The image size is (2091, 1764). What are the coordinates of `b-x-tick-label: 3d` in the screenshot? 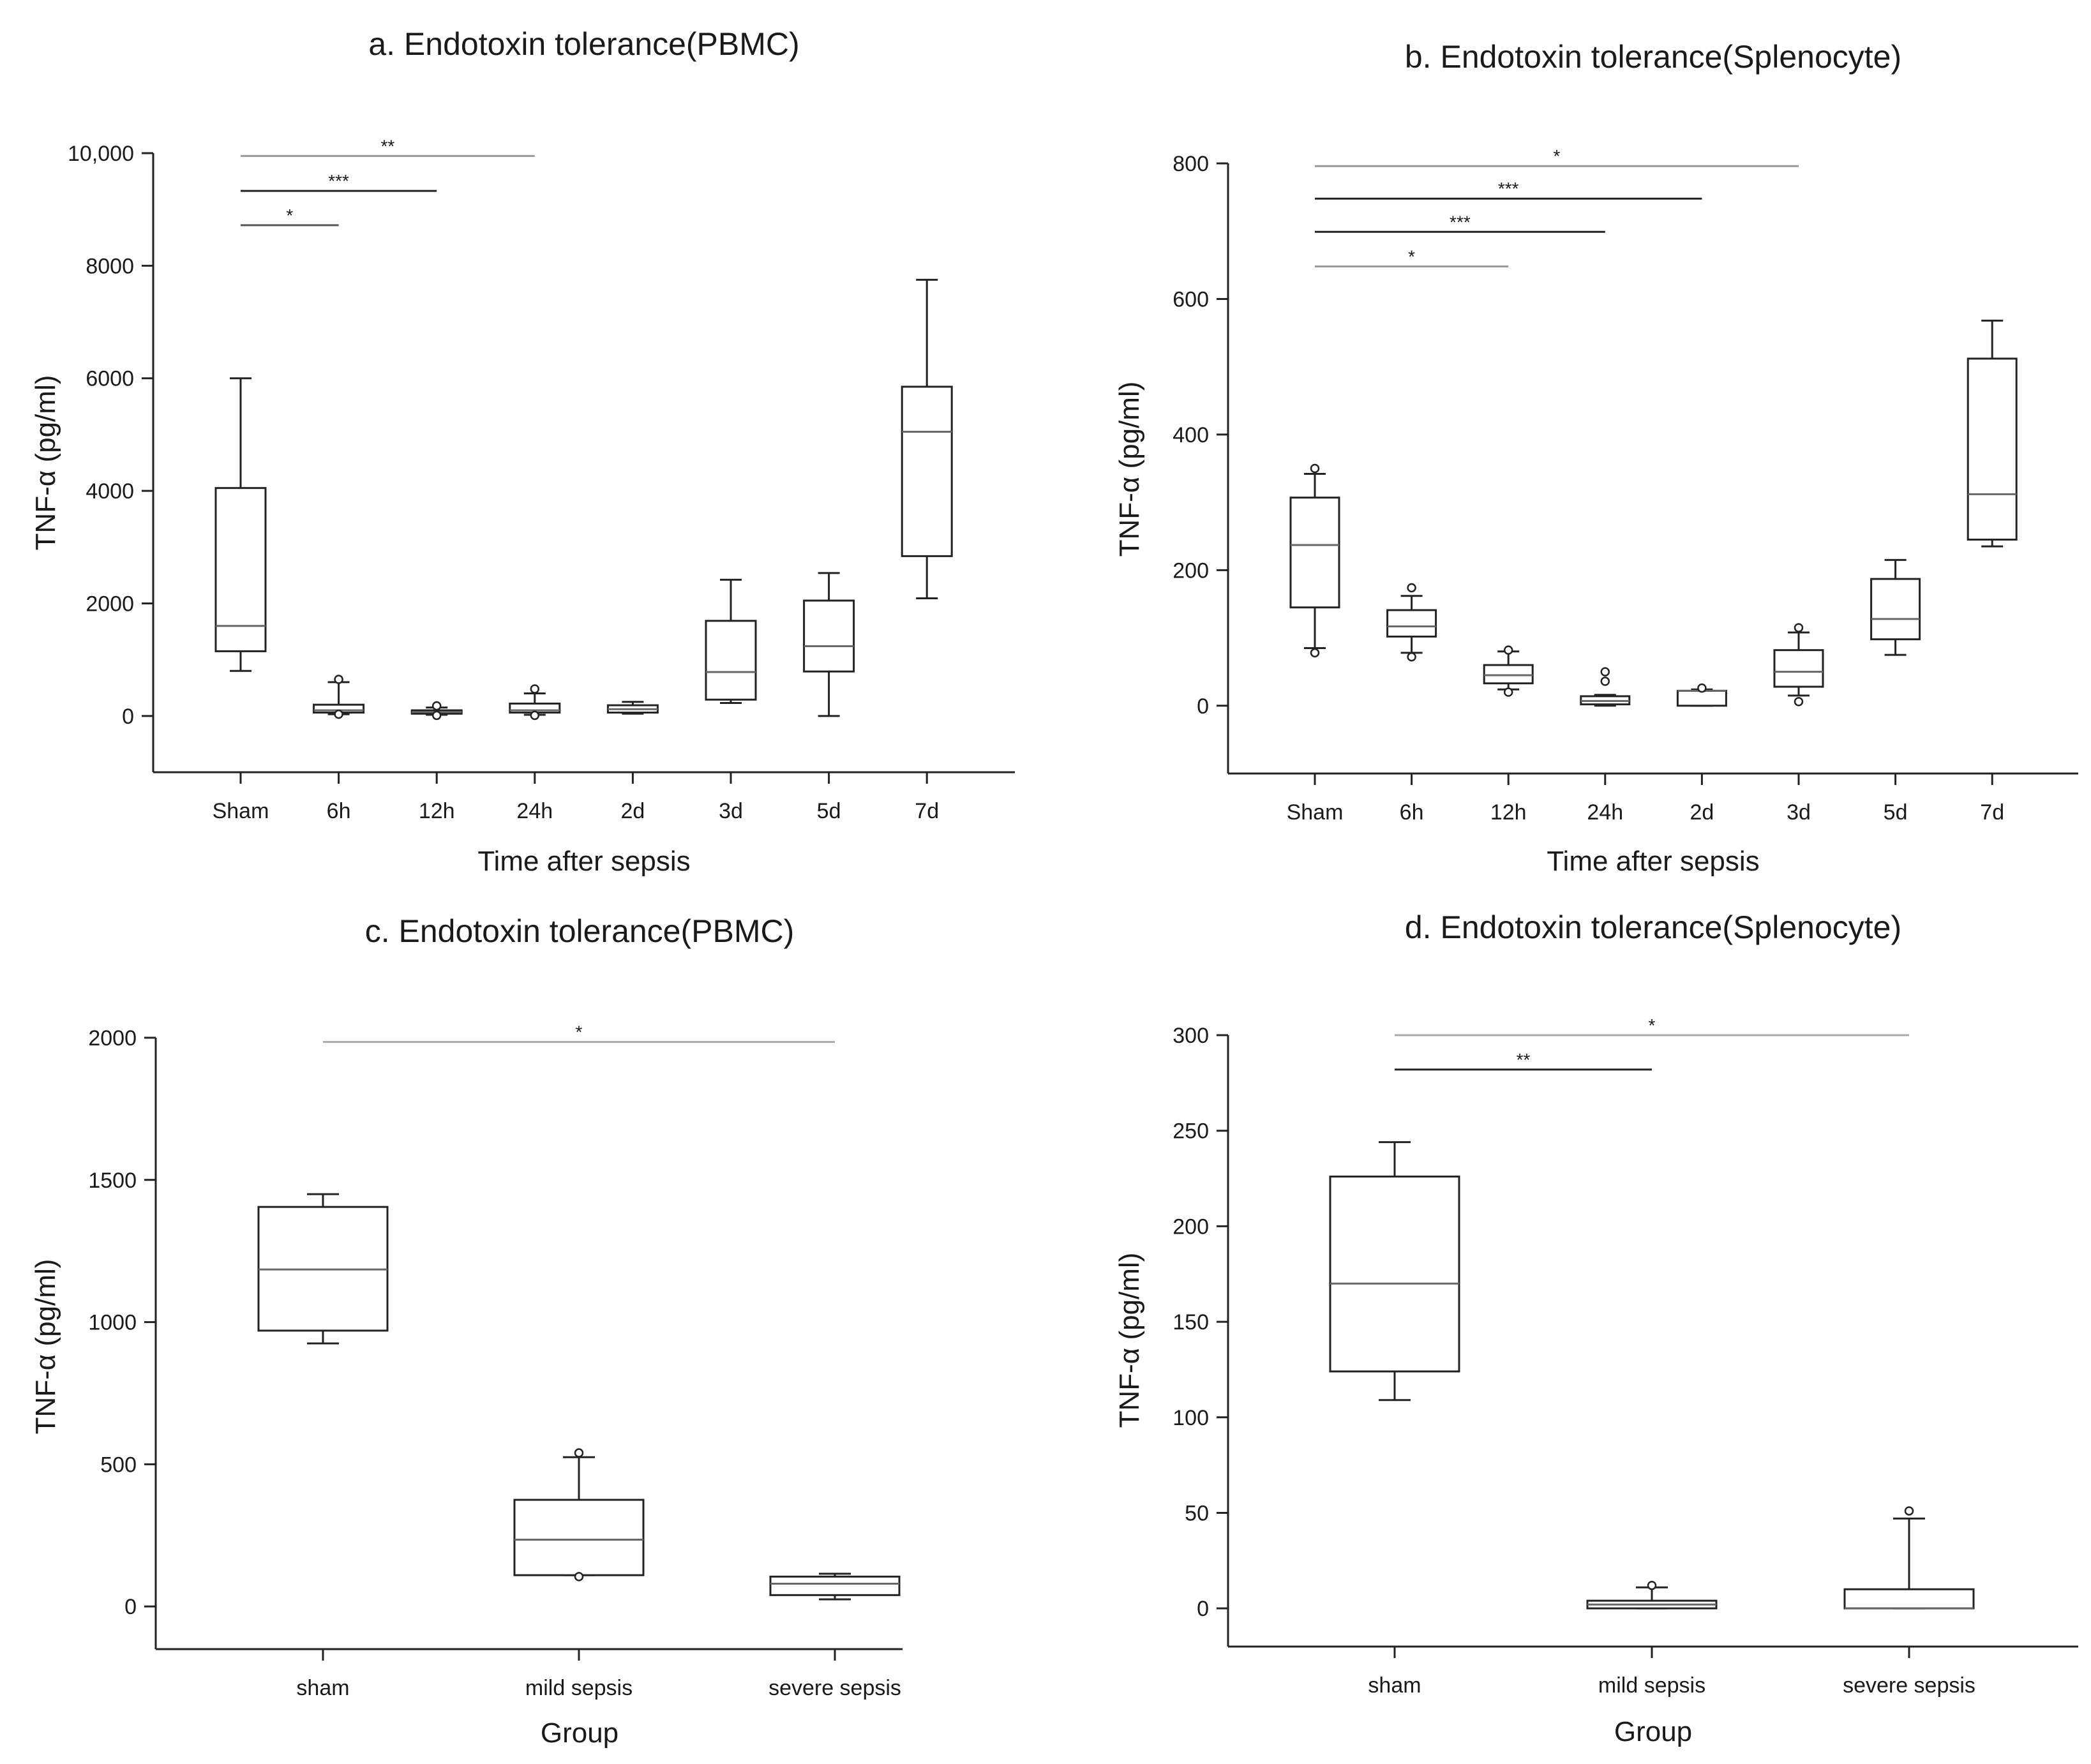 It's located at (1799, 812).